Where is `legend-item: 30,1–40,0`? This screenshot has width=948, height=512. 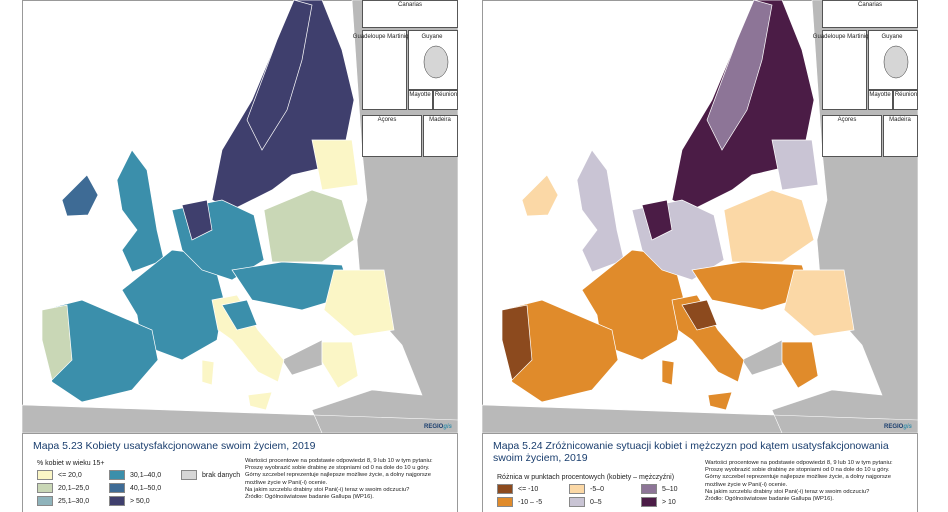 legend-item: 30,1–40,0 is located at coordinates (145, 475).